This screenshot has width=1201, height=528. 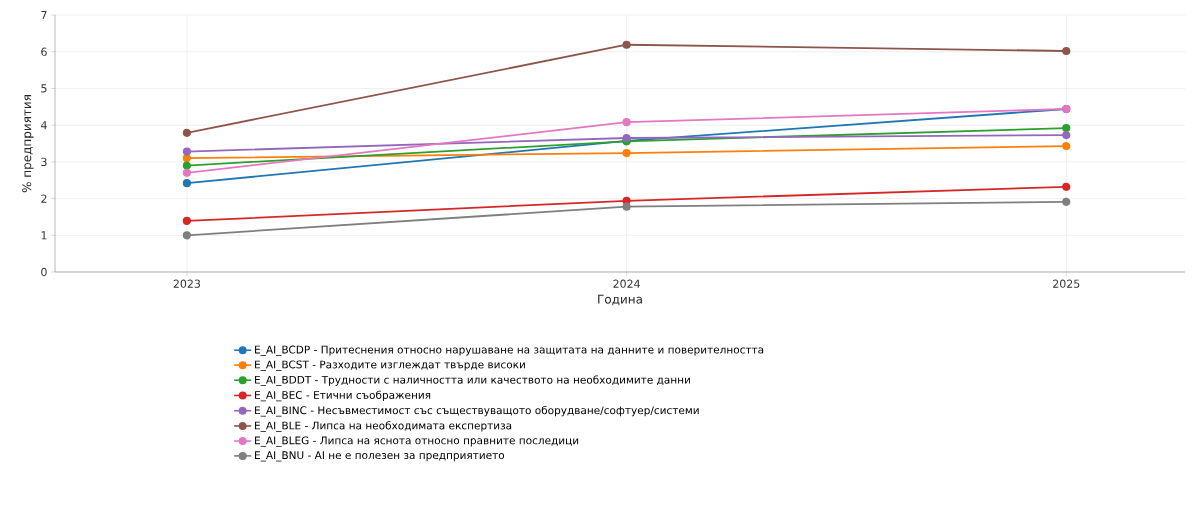 I want to click on legend-label: E_AI_BDDT - Трудности с наличността или качеството на необходимите данни, so click(x=472, y=381).